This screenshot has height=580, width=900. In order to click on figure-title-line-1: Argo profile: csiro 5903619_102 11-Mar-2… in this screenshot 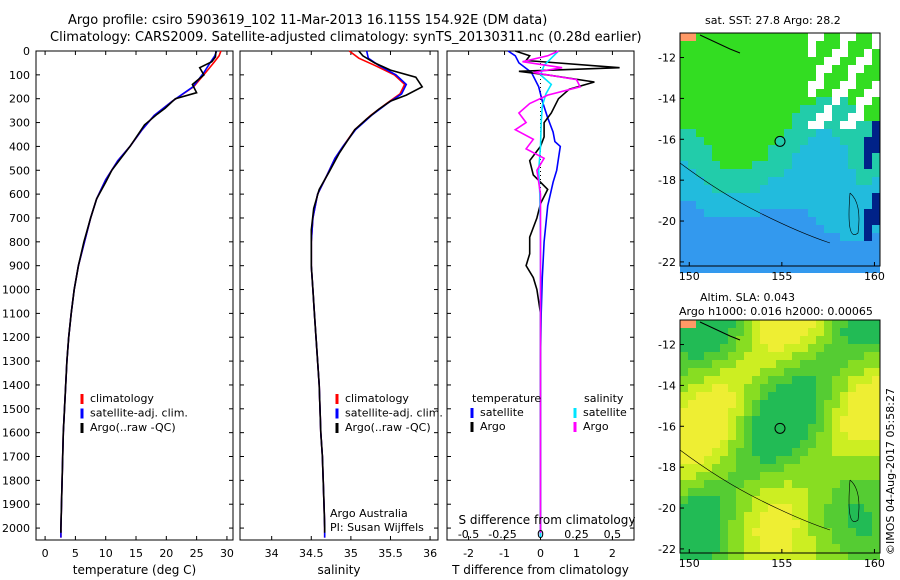, I will do `click(308, 20)`.